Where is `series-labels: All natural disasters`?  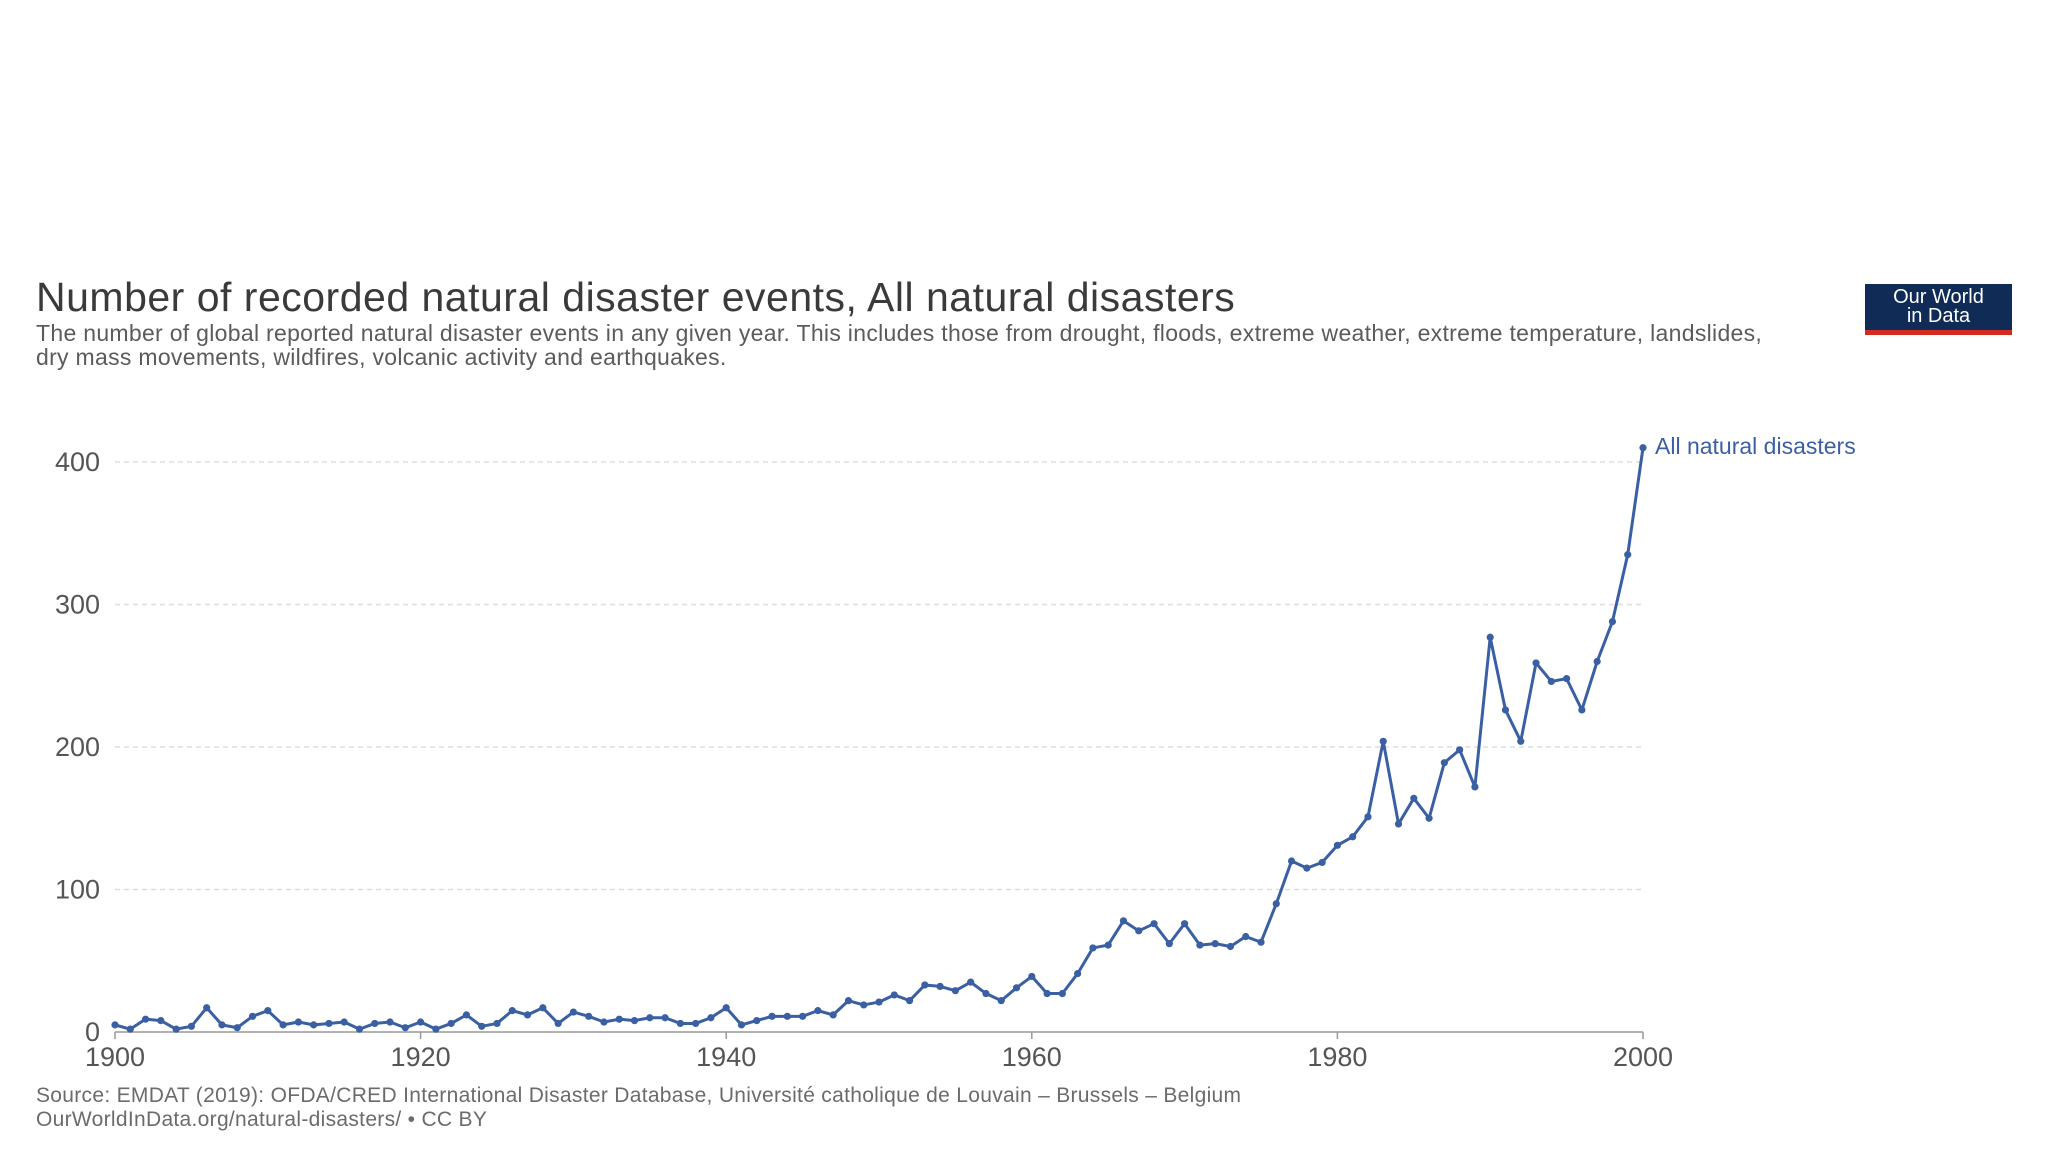
series-labels: All natural disasters is located at coordinates (1755, 446).